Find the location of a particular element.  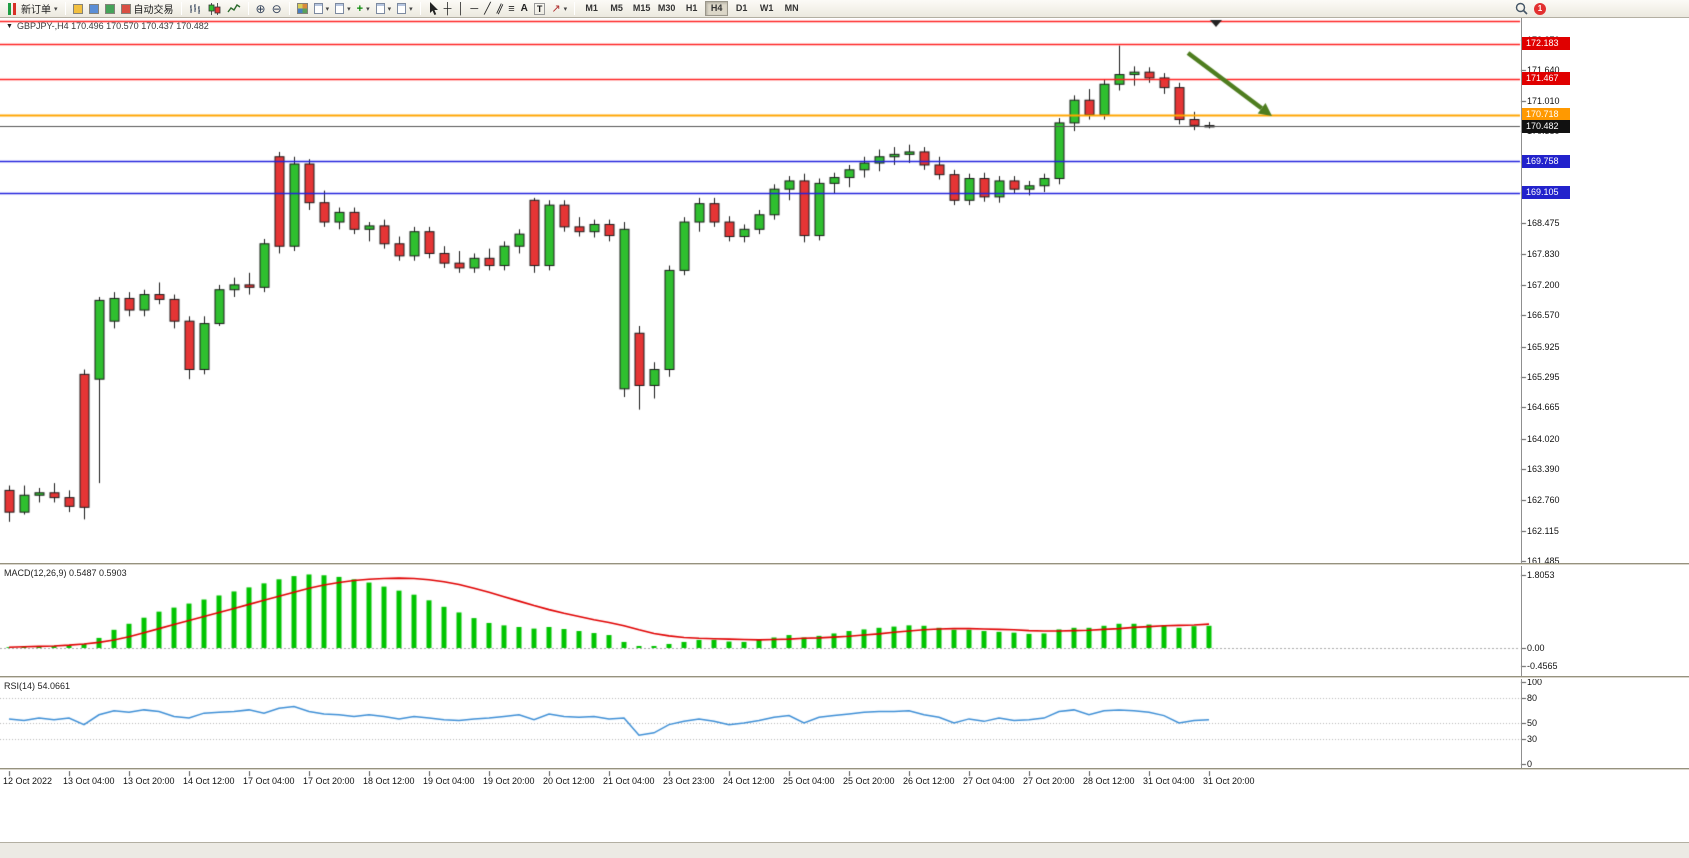

candlestick-chart-icon is located at coordinates (214, 8).